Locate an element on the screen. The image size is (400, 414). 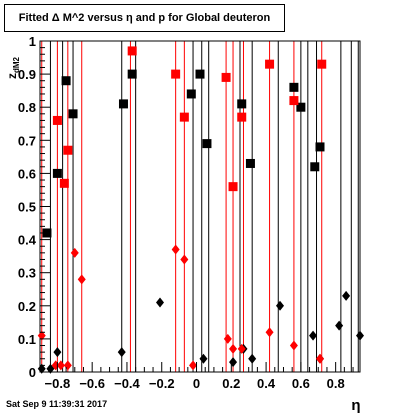
x-tick-label: −0.6 is located at coordinates (92, 383).